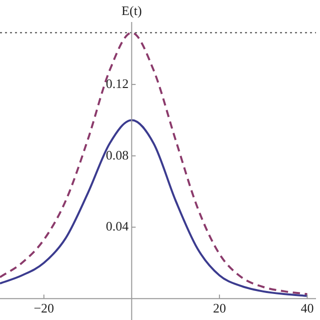 This screenshot has width=320, height=320. What do you see at coordinates (117, 83) in the screenshot?
I see `y-tick-label: 0.12` at bounding box center [117, 83].